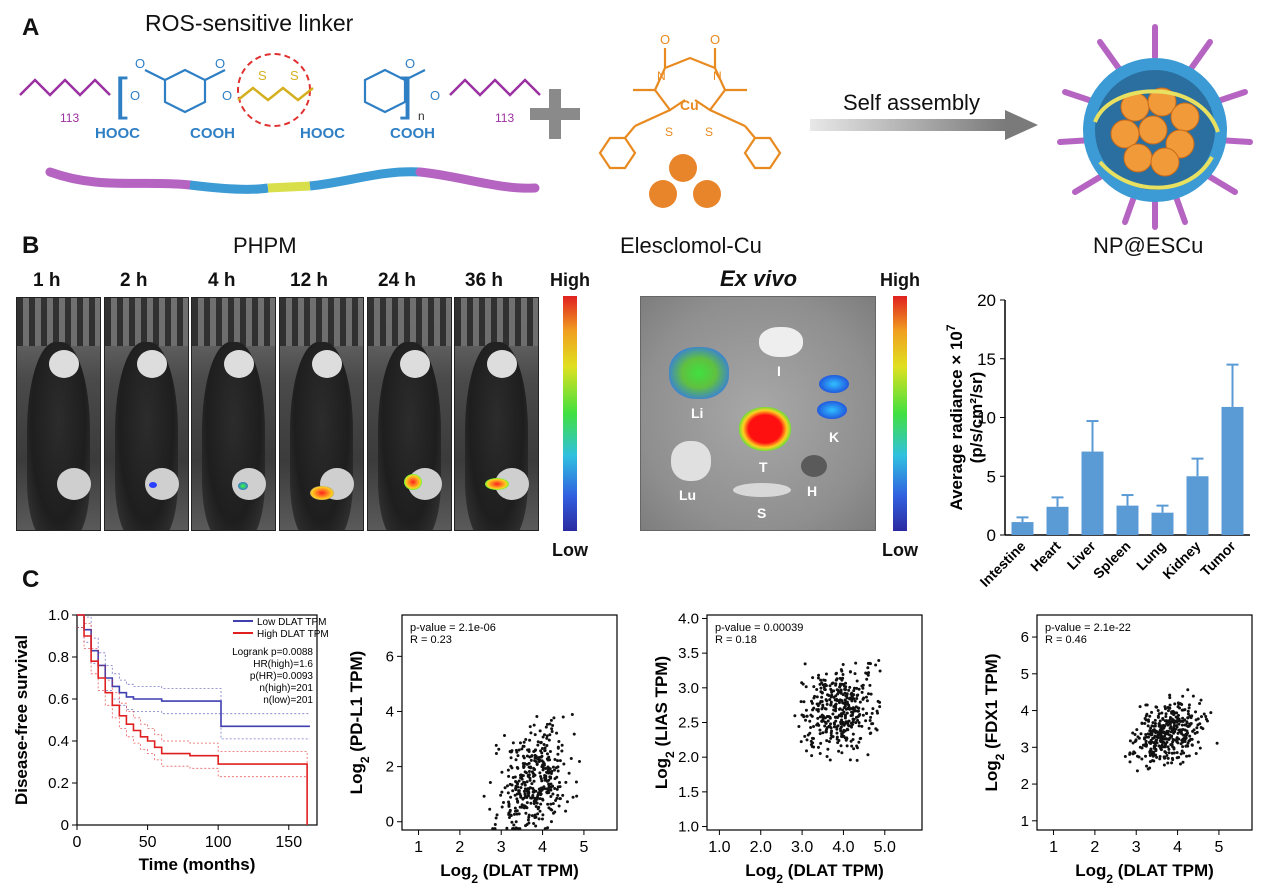 The image size is (1269, 892). What do you see at coordinates (286, 688) in the screenshot?
I see `stat-label: n(high)=201` at bounding box center [286, 688].